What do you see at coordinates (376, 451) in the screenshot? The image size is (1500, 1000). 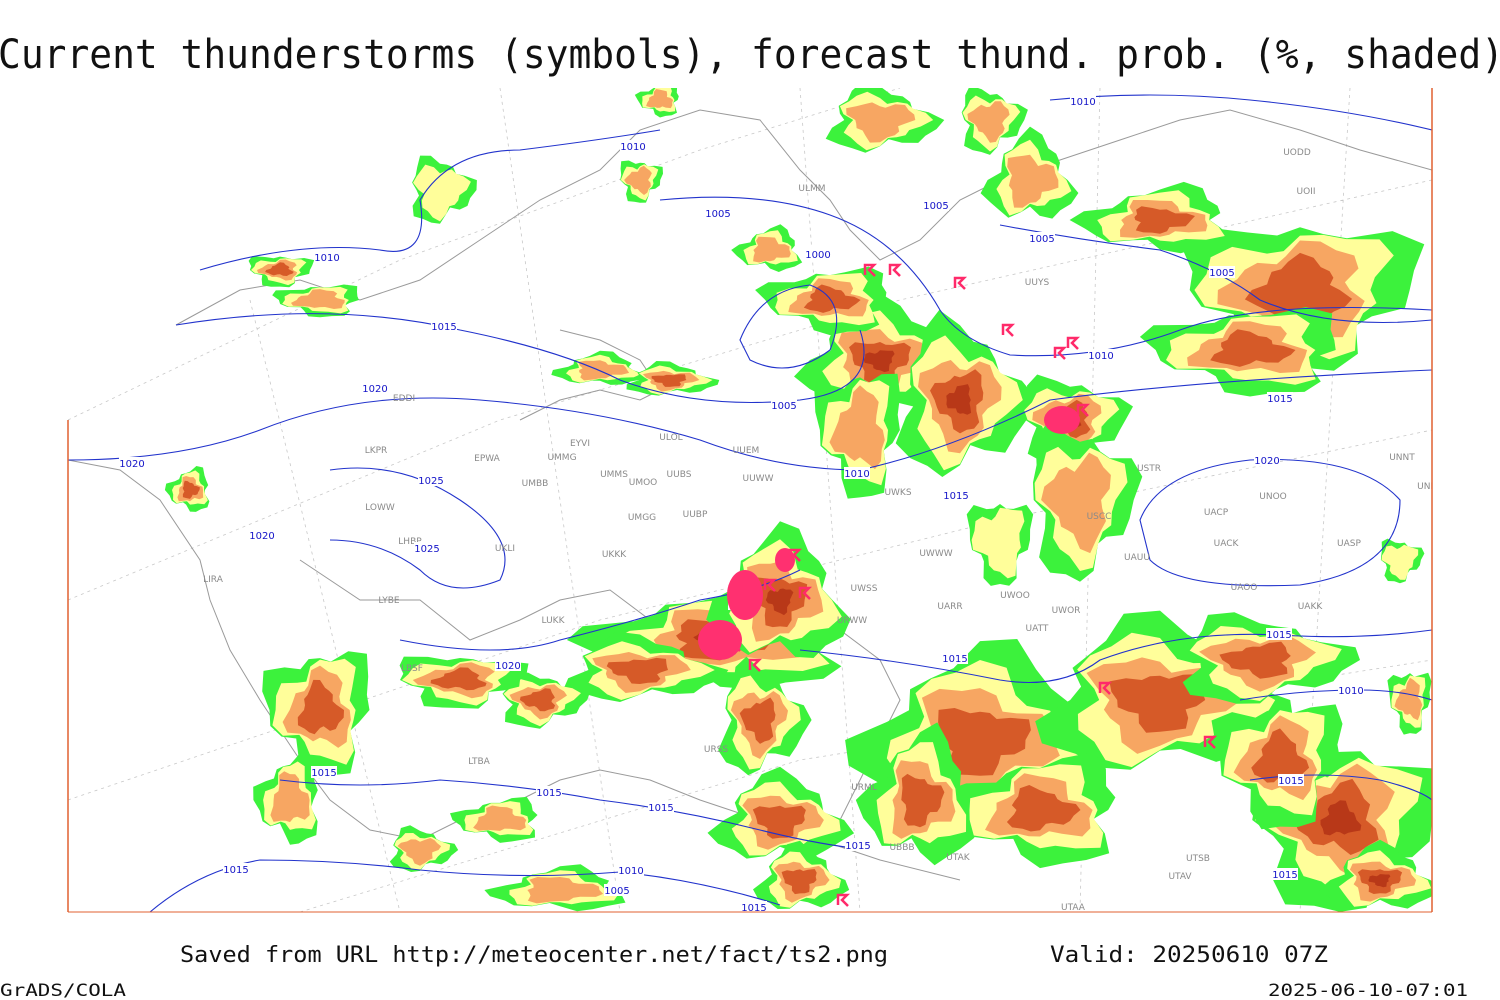 I see `station-code: LKPR` at bounding box center [376, 451].